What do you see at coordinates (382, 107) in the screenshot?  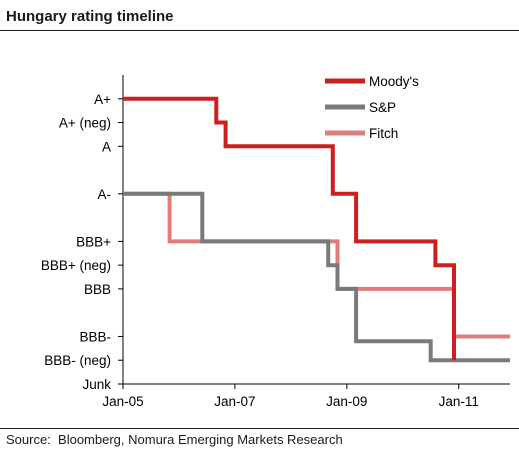 I see `legend-label: S&P` at bounding box center [382, 107].